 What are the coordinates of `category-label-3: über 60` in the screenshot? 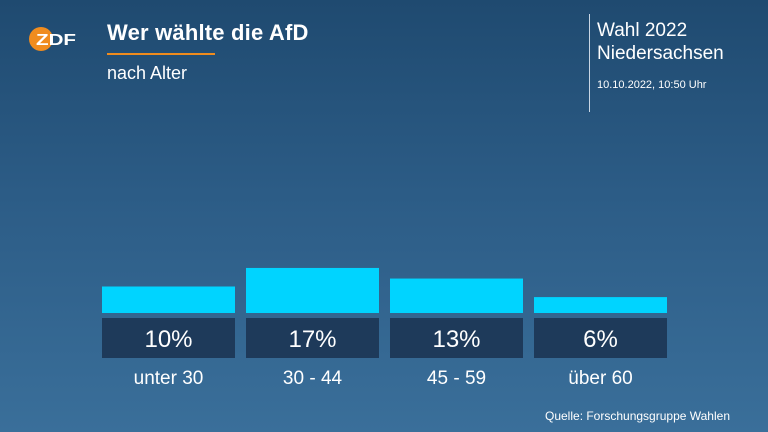 It's located at (600, 378).